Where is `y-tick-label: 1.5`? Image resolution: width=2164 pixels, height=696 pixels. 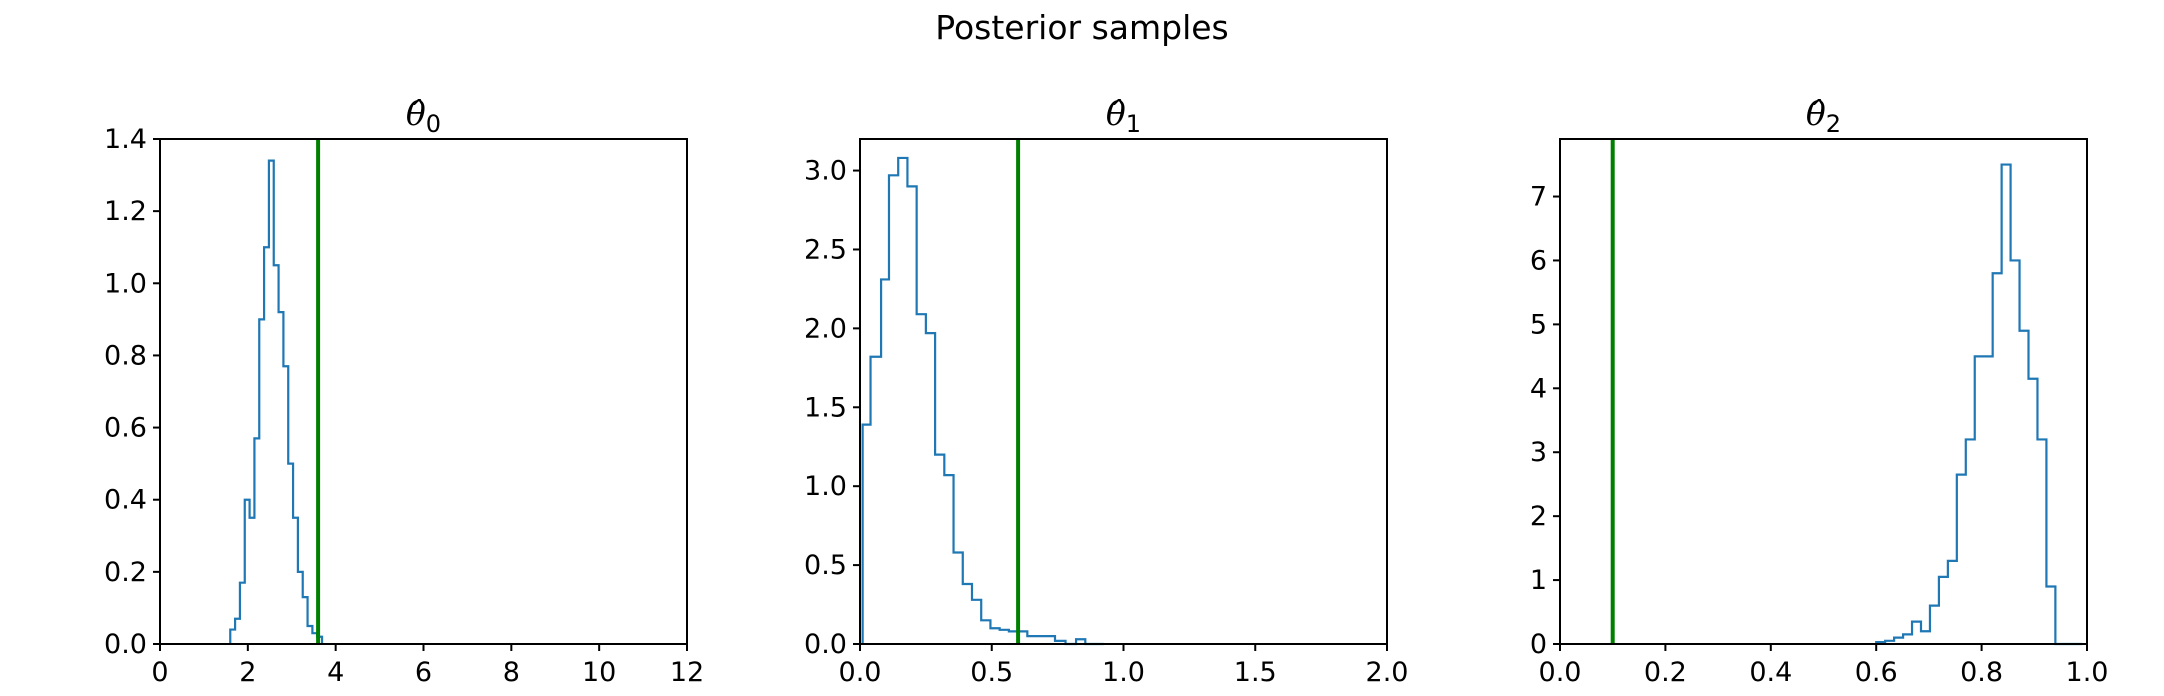 y-tick-label: 1.5 is located at coordinates (825, 407).